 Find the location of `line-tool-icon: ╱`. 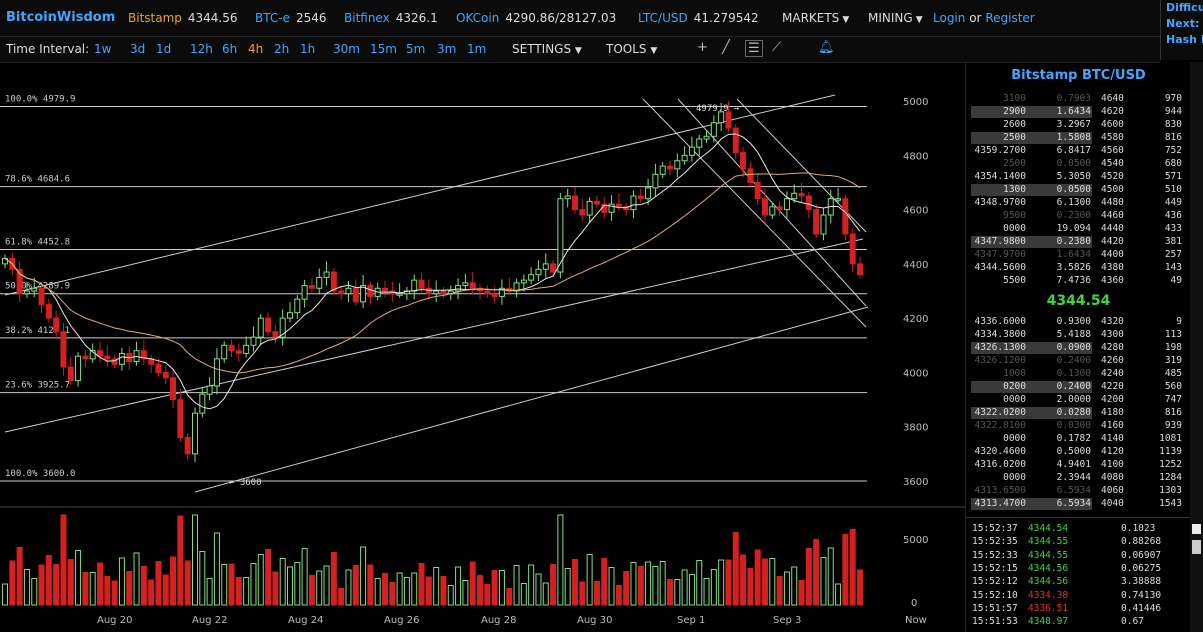

line-tool-icon: ╱ is located at coordinates (726, 47).